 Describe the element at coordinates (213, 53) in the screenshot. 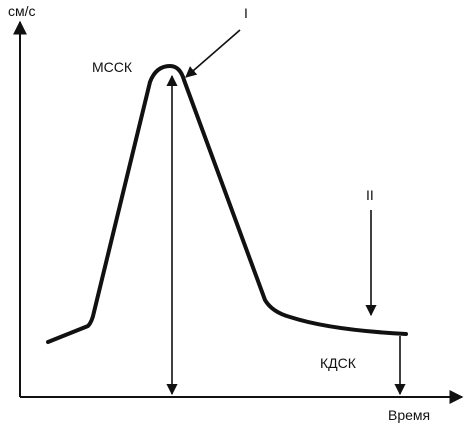

I see `marker-1-arrow` at that location.